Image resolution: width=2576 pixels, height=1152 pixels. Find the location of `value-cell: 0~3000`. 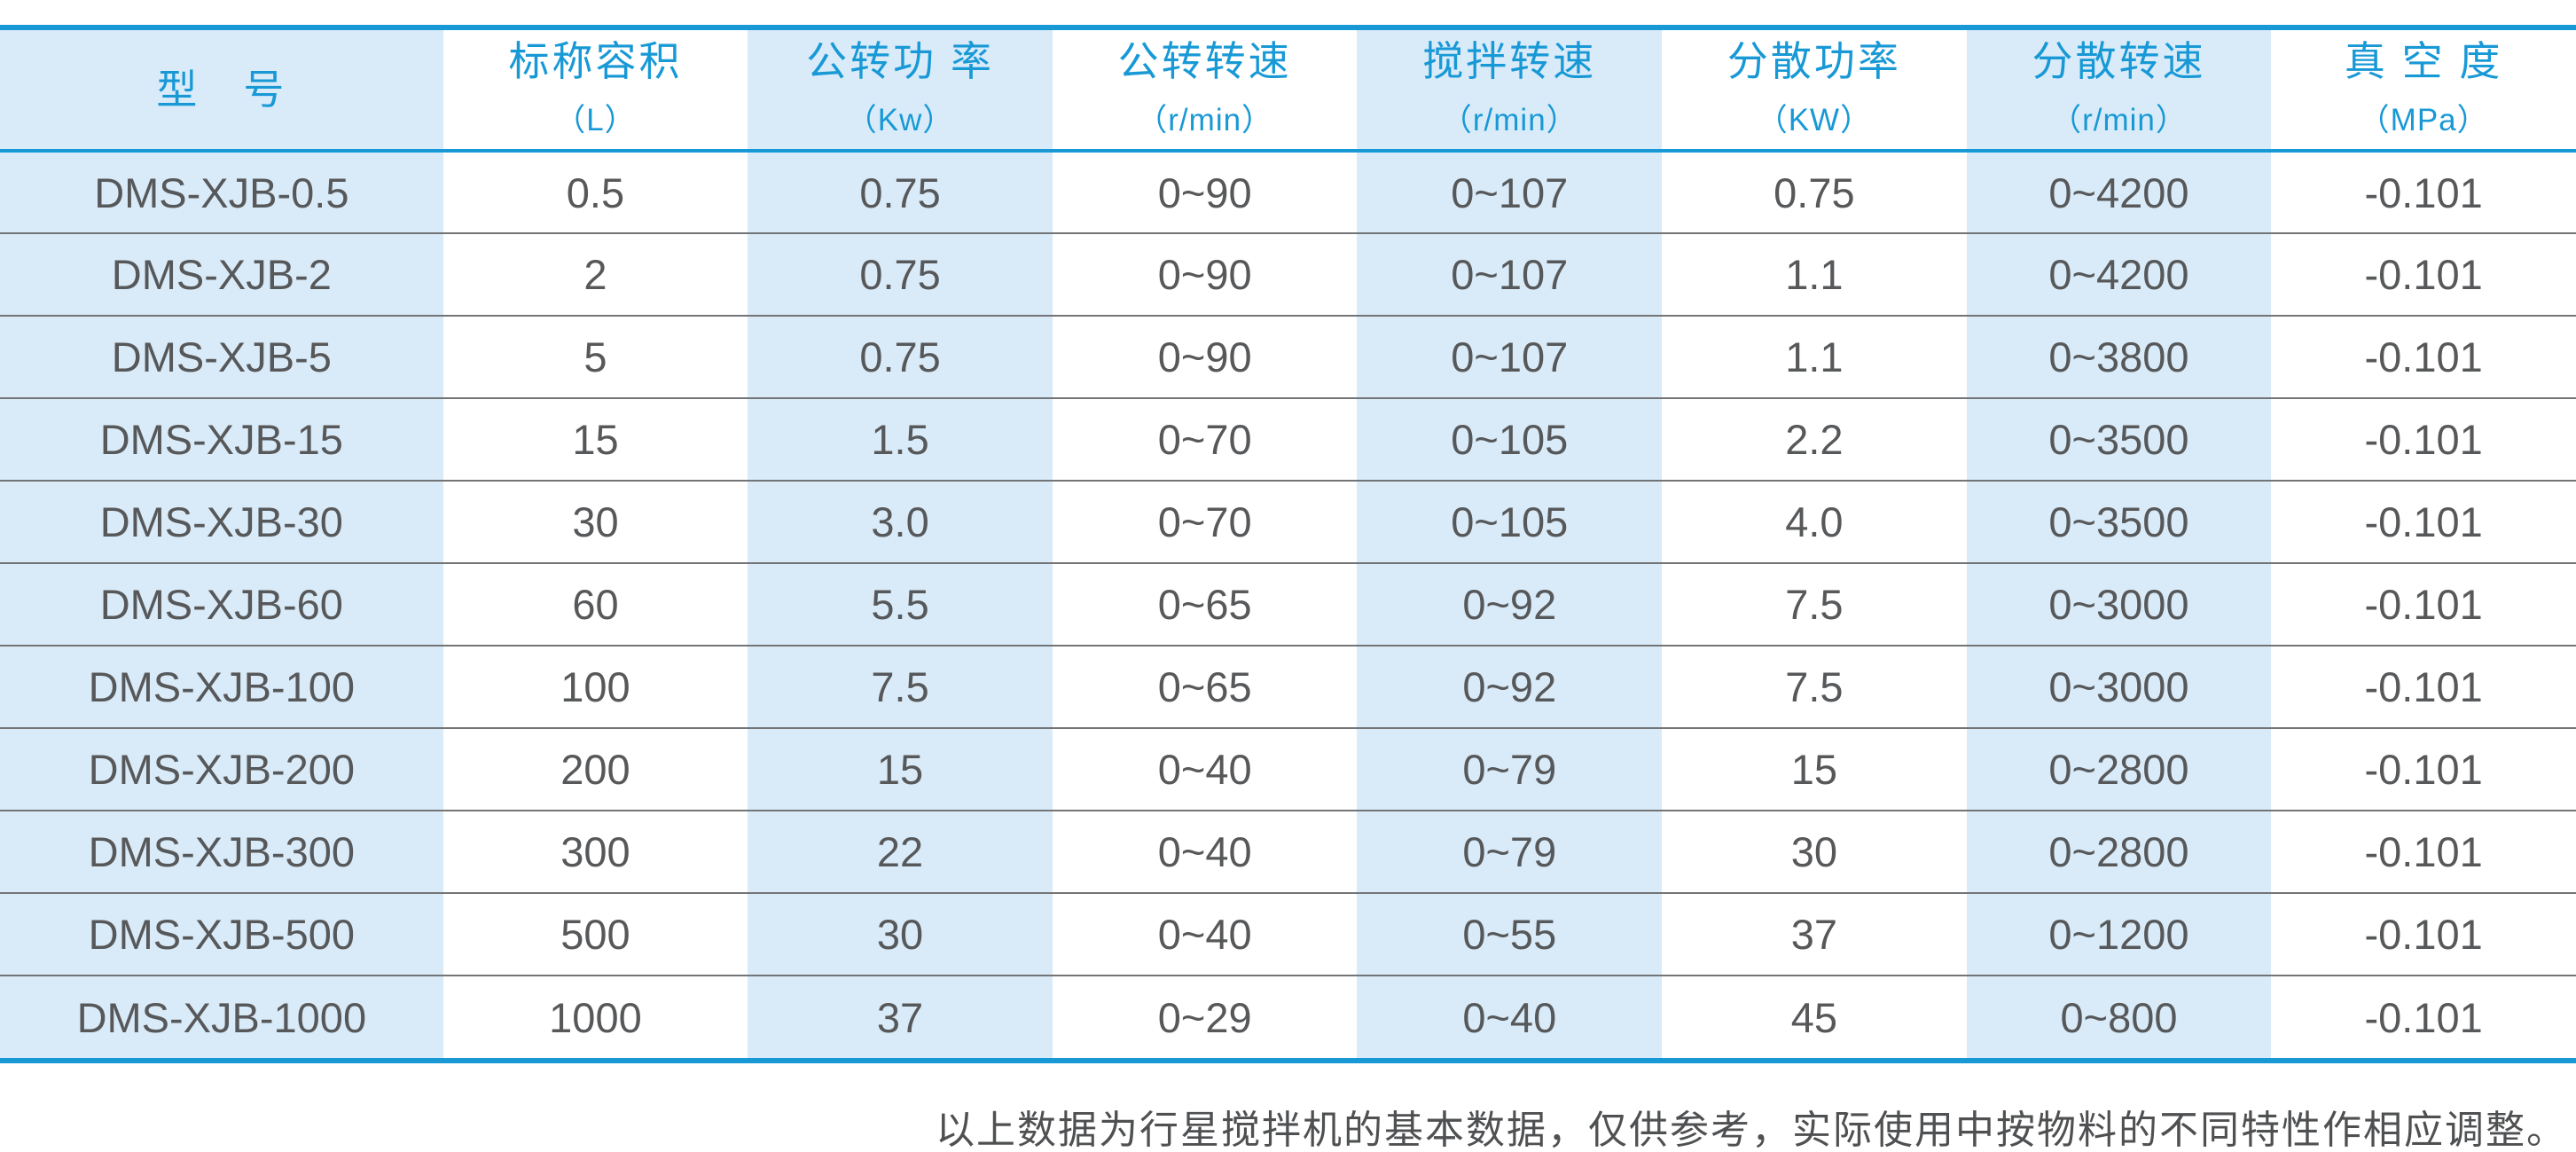

value-cell: 0~3000 is located at coordinates (2119, 604).